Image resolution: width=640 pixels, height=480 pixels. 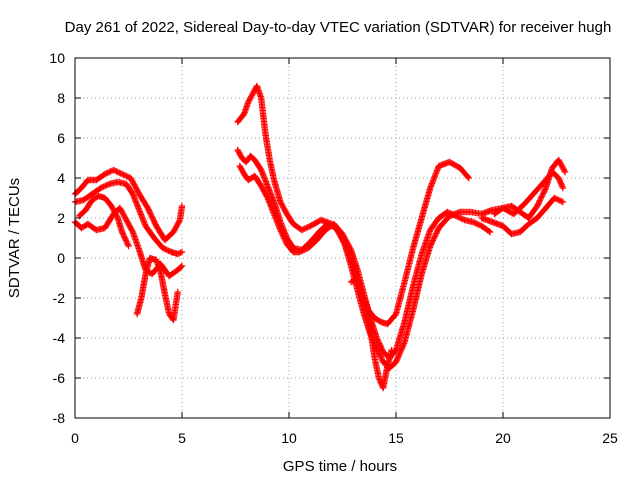 What do you see at coordinates (14, 238) in the screenshot?
I see `y-axis-label: SDTVAR / TECUs` at bounding box center [14, 238].